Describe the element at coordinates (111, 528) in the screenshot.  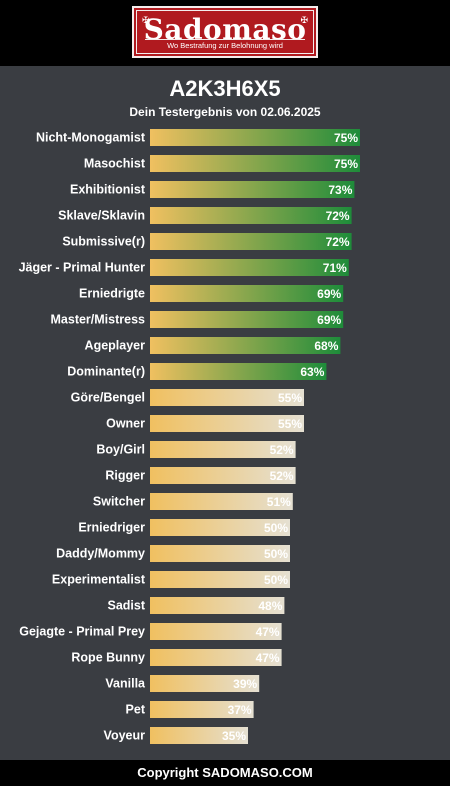
I see `category-label: Erniedriger` at that location.